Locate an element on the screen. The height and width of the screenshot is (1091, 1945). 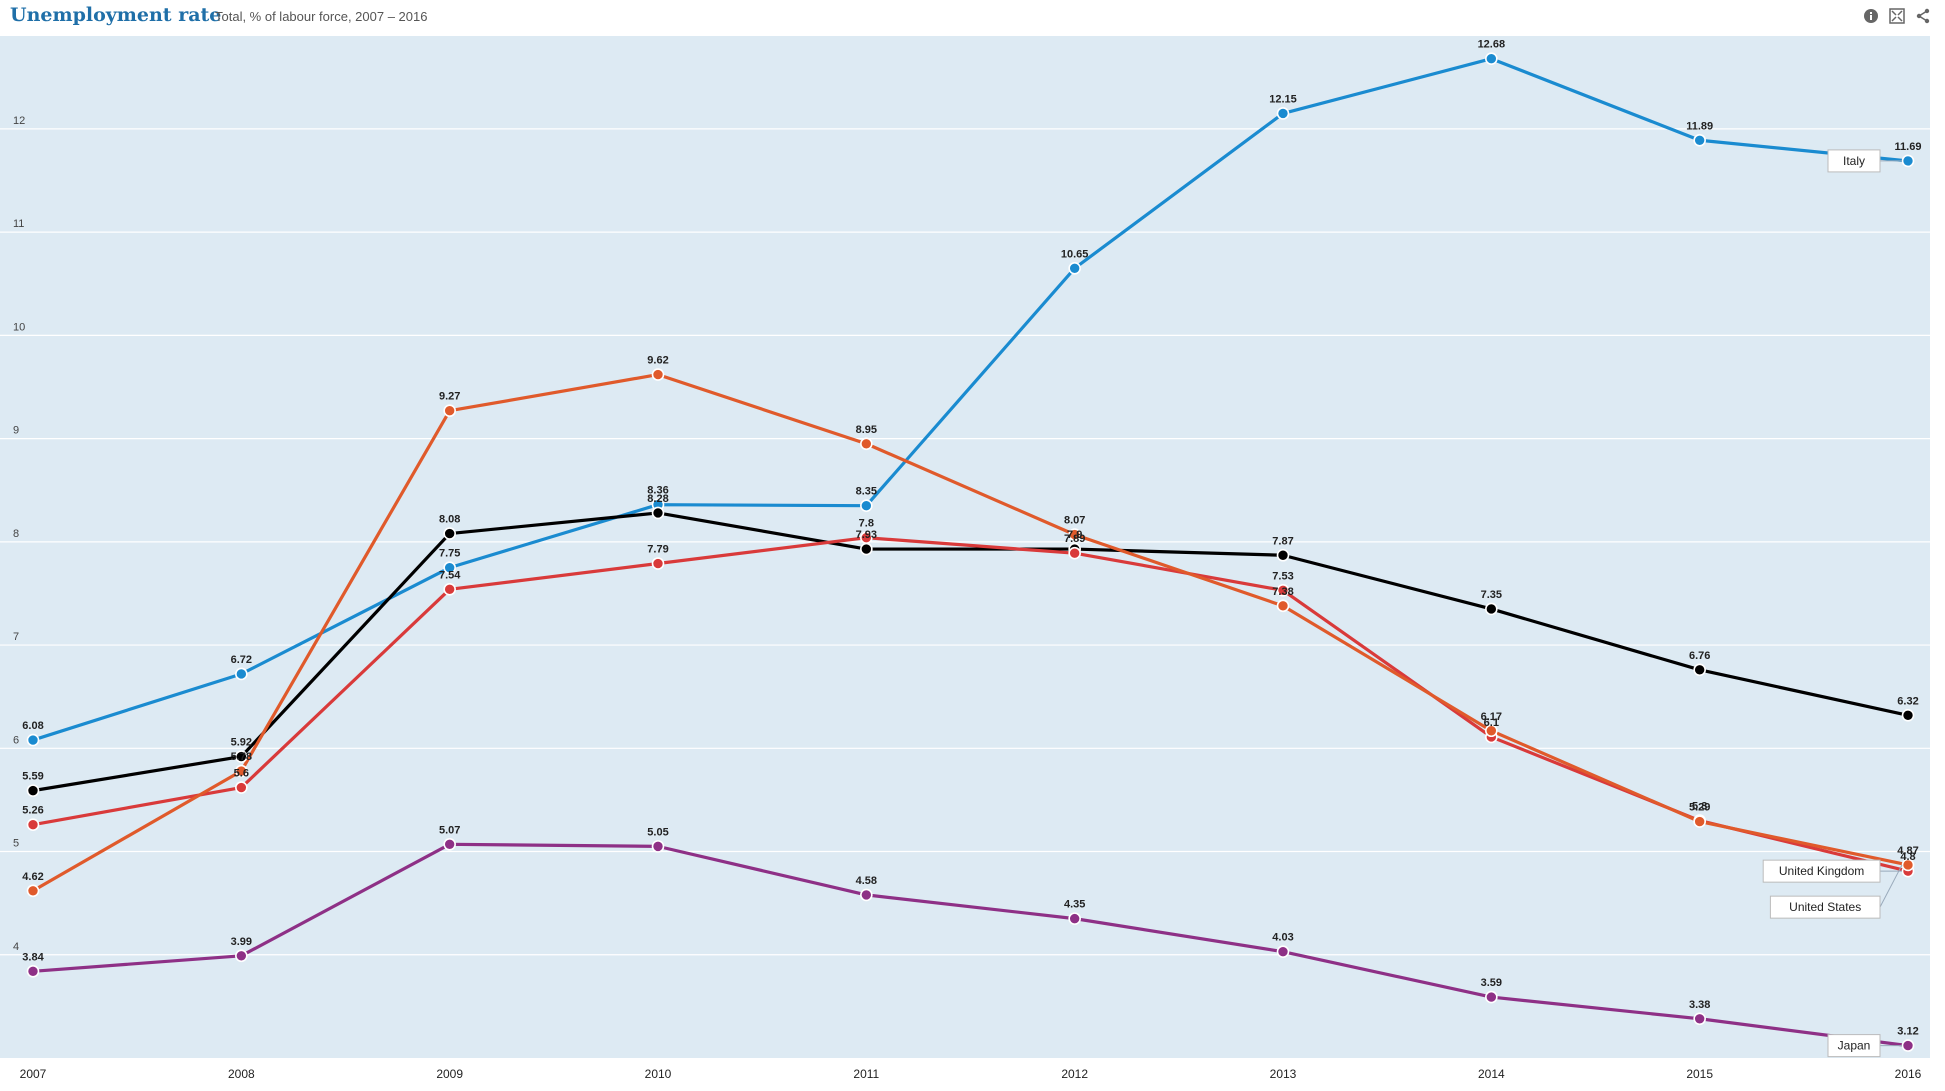
data-label: 5.05 is located at coordinates (657, 832).